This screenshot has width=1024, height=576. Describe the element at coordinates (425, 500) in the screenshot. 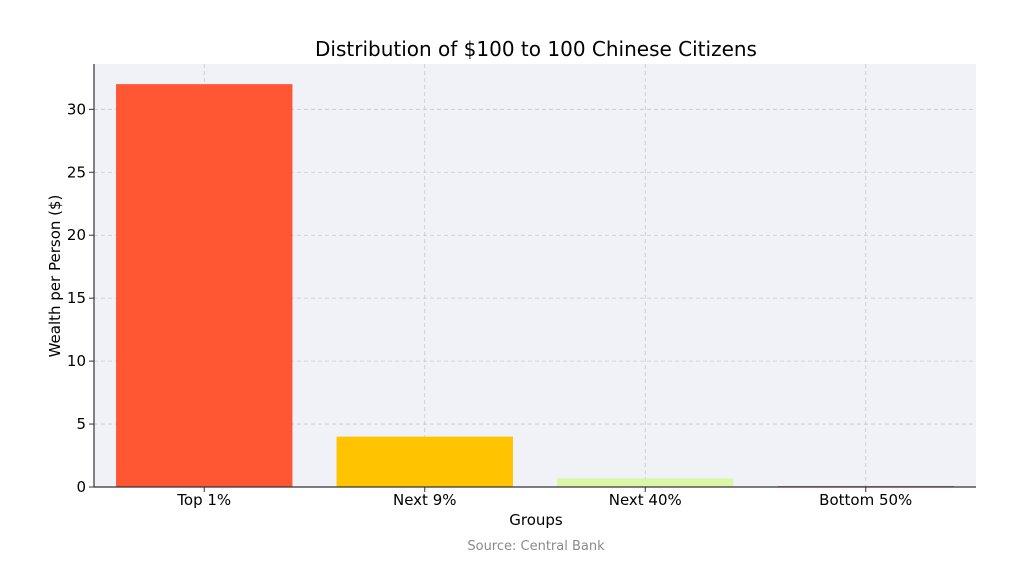

I see `x-tick-label: Next 9%` at that location.